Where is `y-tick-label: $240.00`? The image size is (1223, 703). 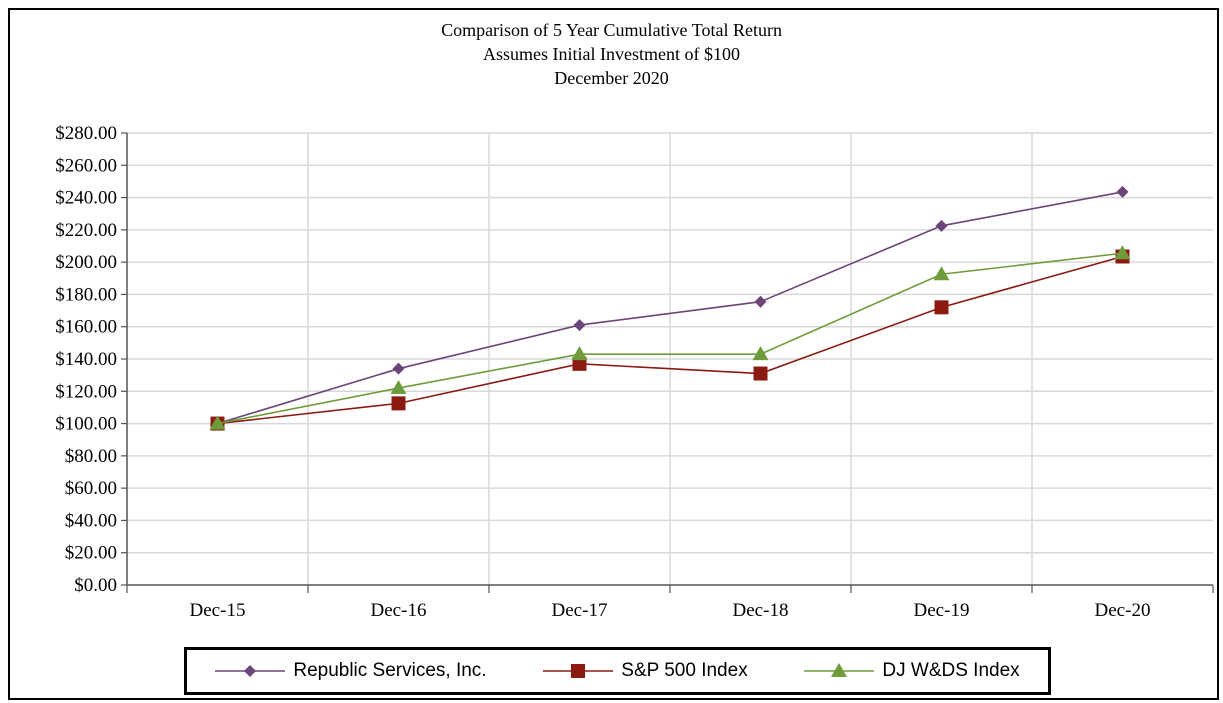 y-tick-label: $240.00 is located at coordinates (86, 198).